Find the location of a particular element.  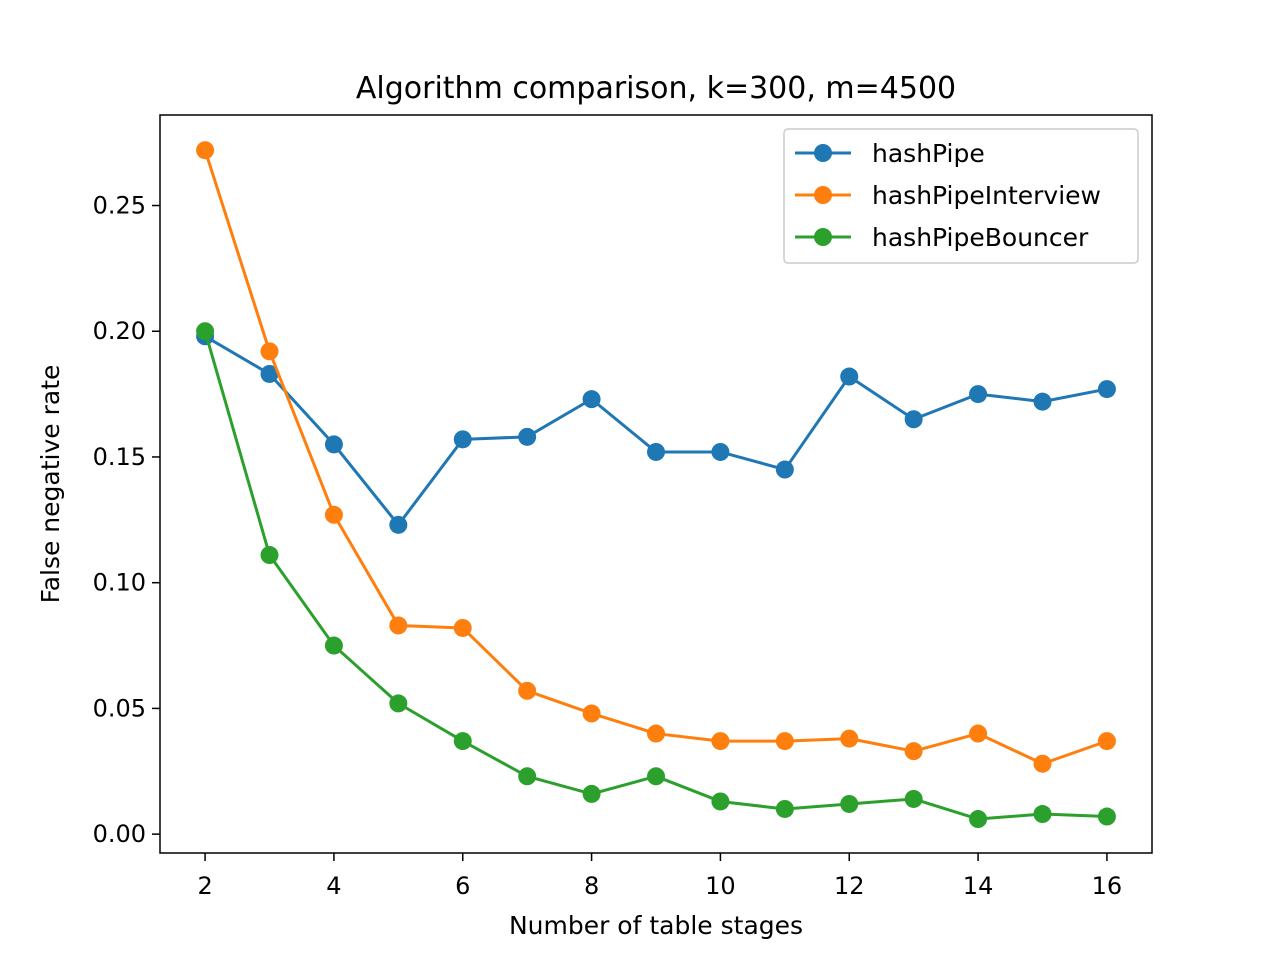

chart-title: Algorithm comparison, k=300, m=4500 is located at coordinates (656, 88).